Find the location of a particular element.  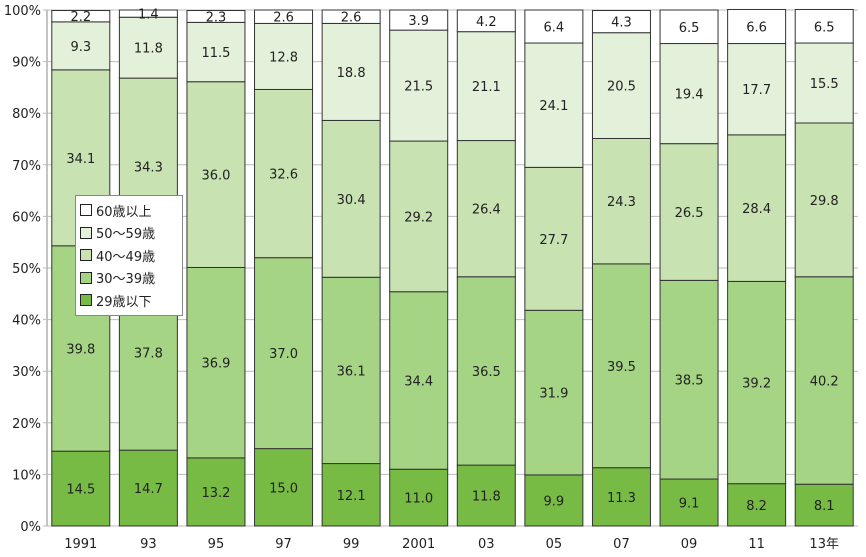

data-label: 28.4 is located at coordinates (756, 209).